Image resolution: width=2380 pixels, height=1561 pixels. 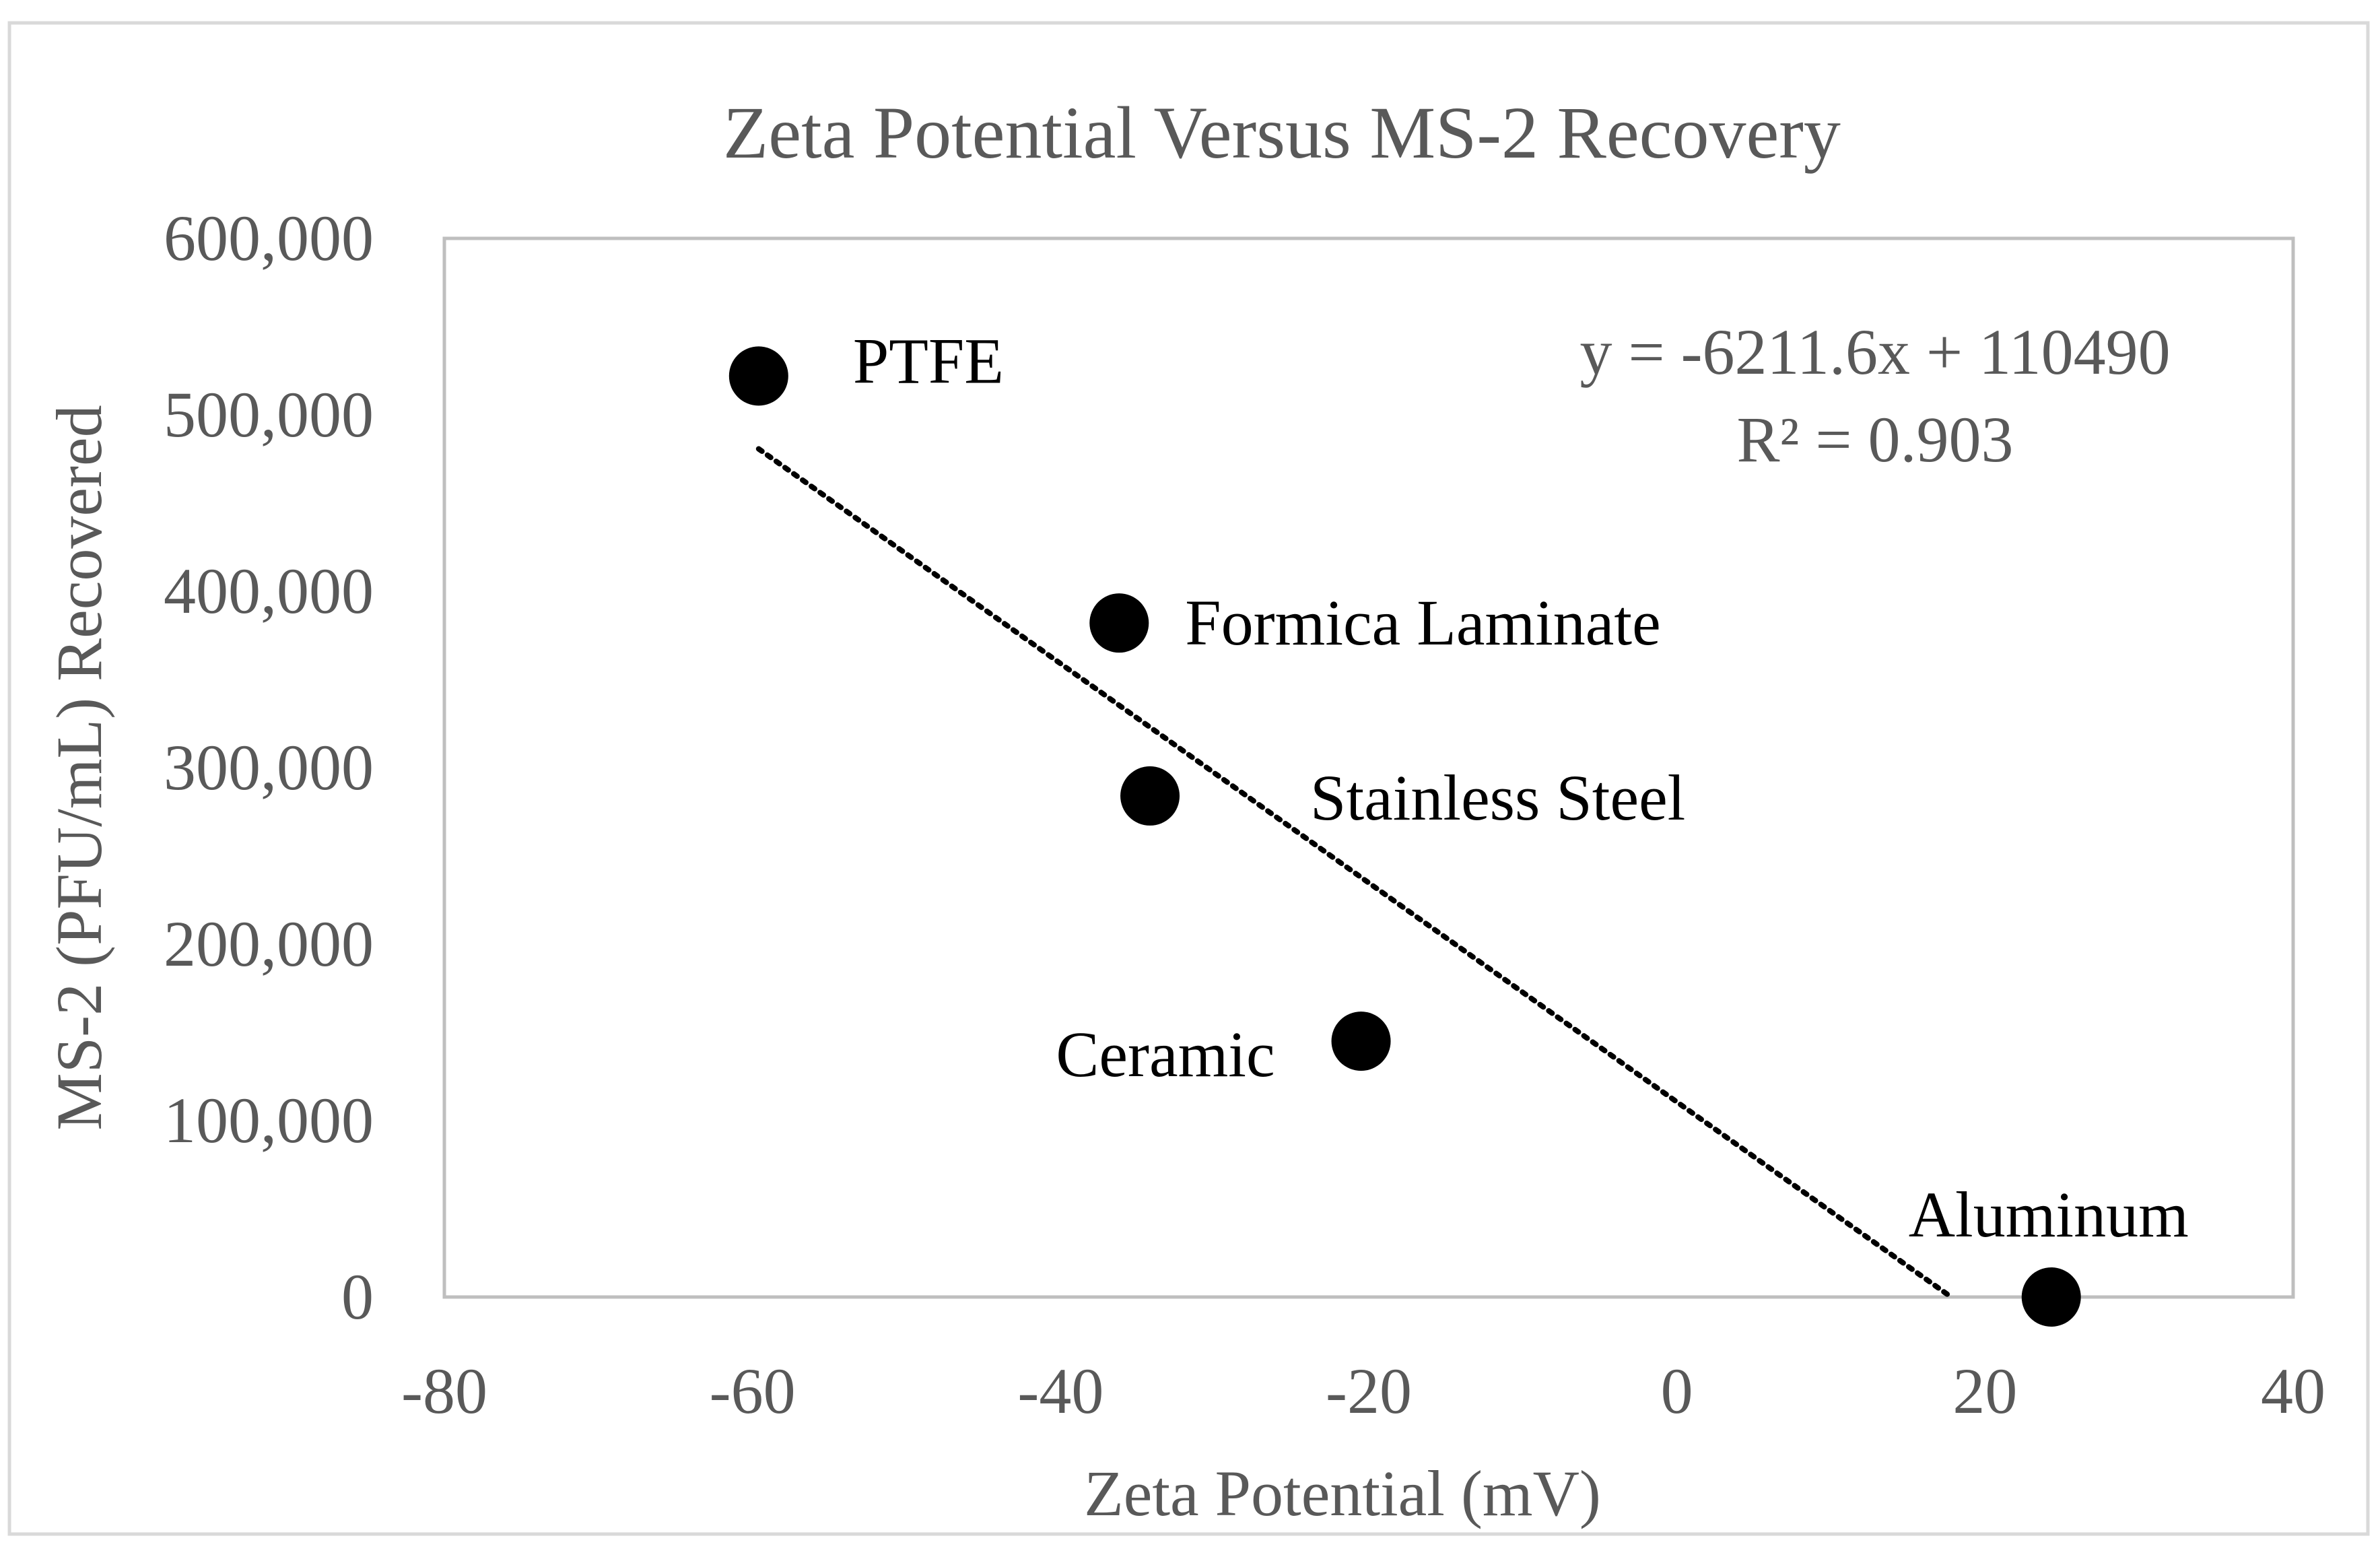 What do you see at coordinates (1423, 623) in the screenshot?
I see `data-point-label: Formica Laminate` at bounding box center [1423, 623].